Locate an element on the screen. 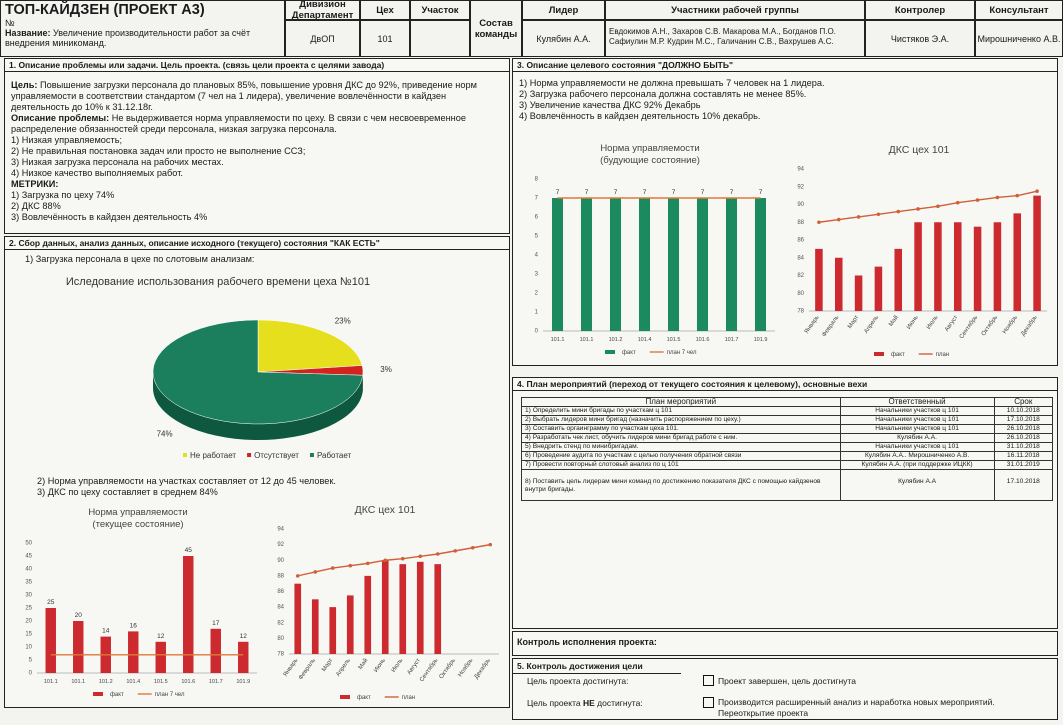 Image resolution: width=1063 pixels, height=725 pixels. y-tick-label: 35 is located at coordinates (28, 583).